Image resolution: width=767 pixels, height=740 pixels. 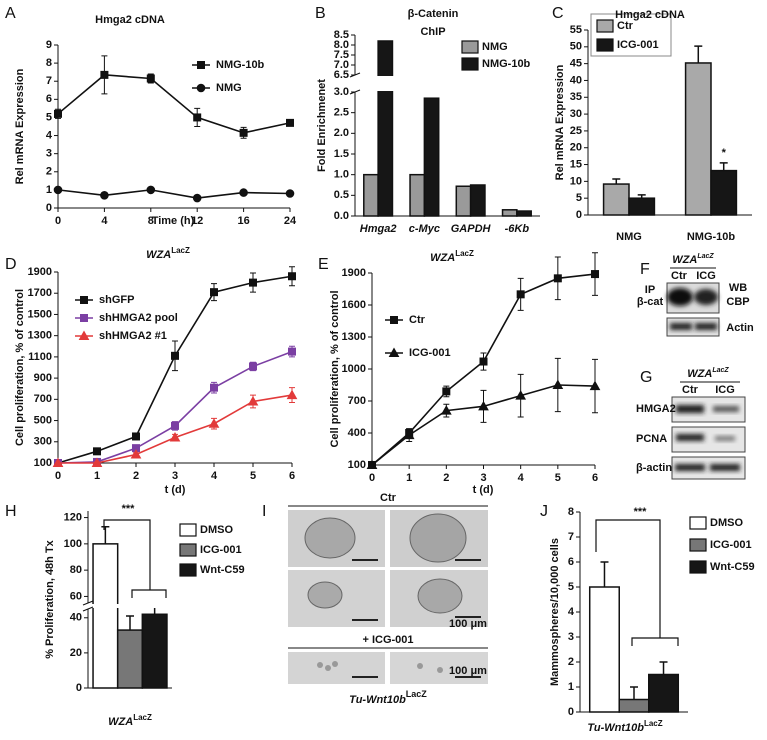 I want to click on x-tick-label: 1, so click(x=97, y=476).